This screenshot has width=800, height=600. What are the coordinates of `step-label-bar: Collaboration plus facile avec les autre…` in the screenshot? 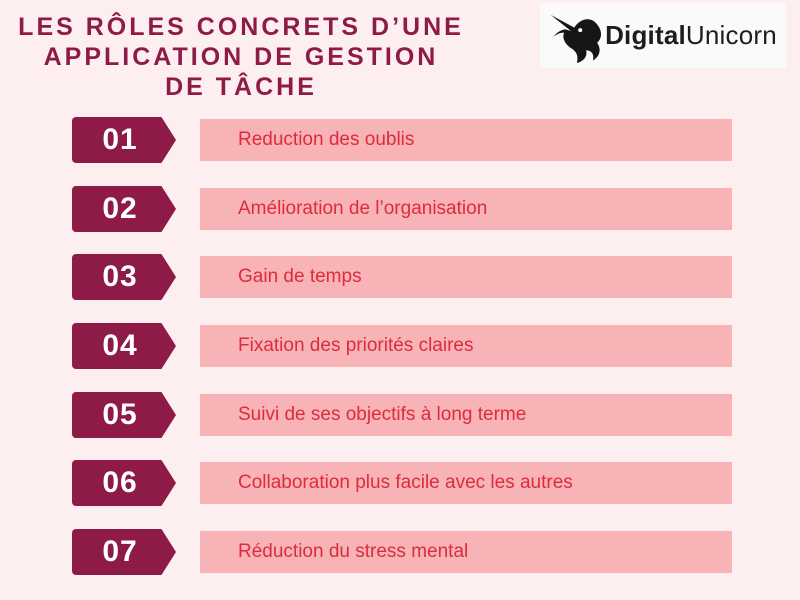 It's located at (466, 483).